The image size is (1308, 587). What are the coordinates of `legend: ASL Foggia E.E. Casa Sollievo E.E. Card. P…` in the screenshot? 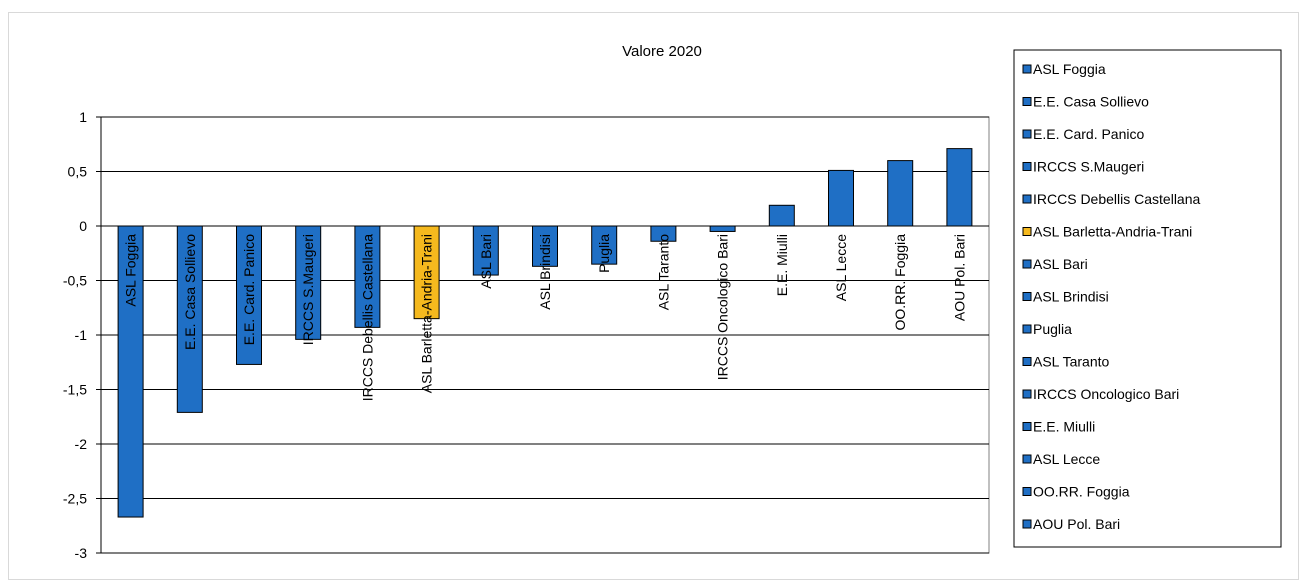 It's located at (1111, 296).